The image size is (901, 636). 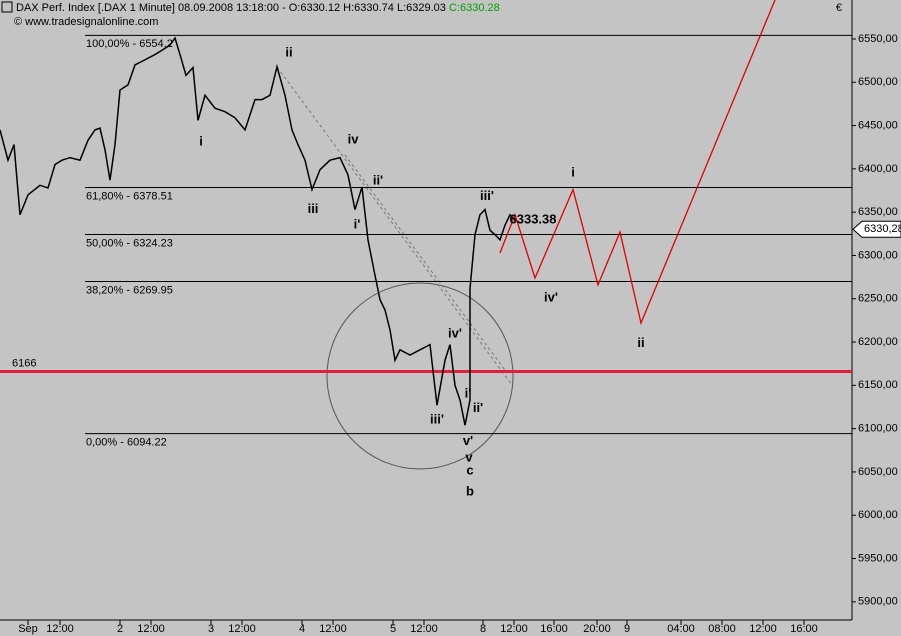 What do you see at coordinates (878, 125) in the screenshot?
I see `y-tick-label: 6450,00` at bounding box center [878, 125].